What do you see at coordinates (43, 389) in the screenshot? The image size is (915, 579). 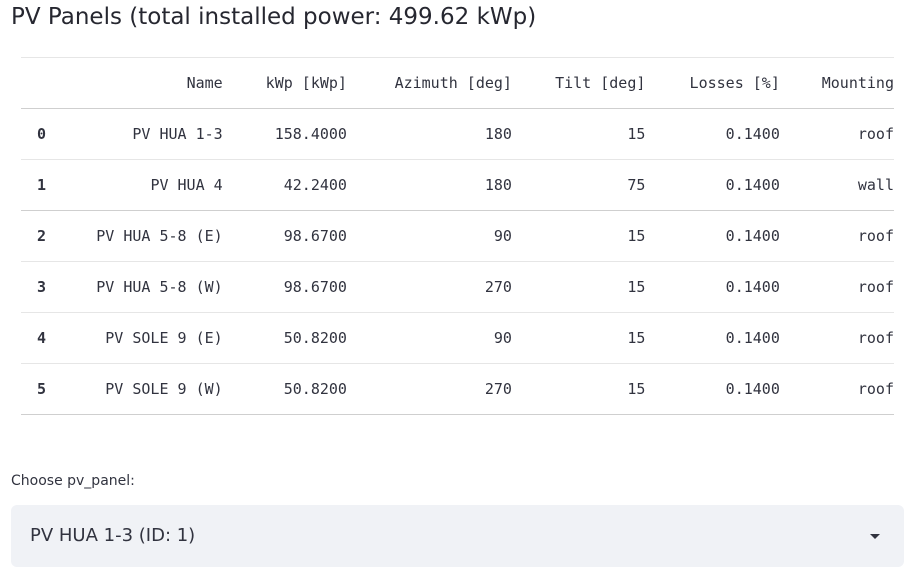 I see `row-index: 5` at bounding box center [43, 389].